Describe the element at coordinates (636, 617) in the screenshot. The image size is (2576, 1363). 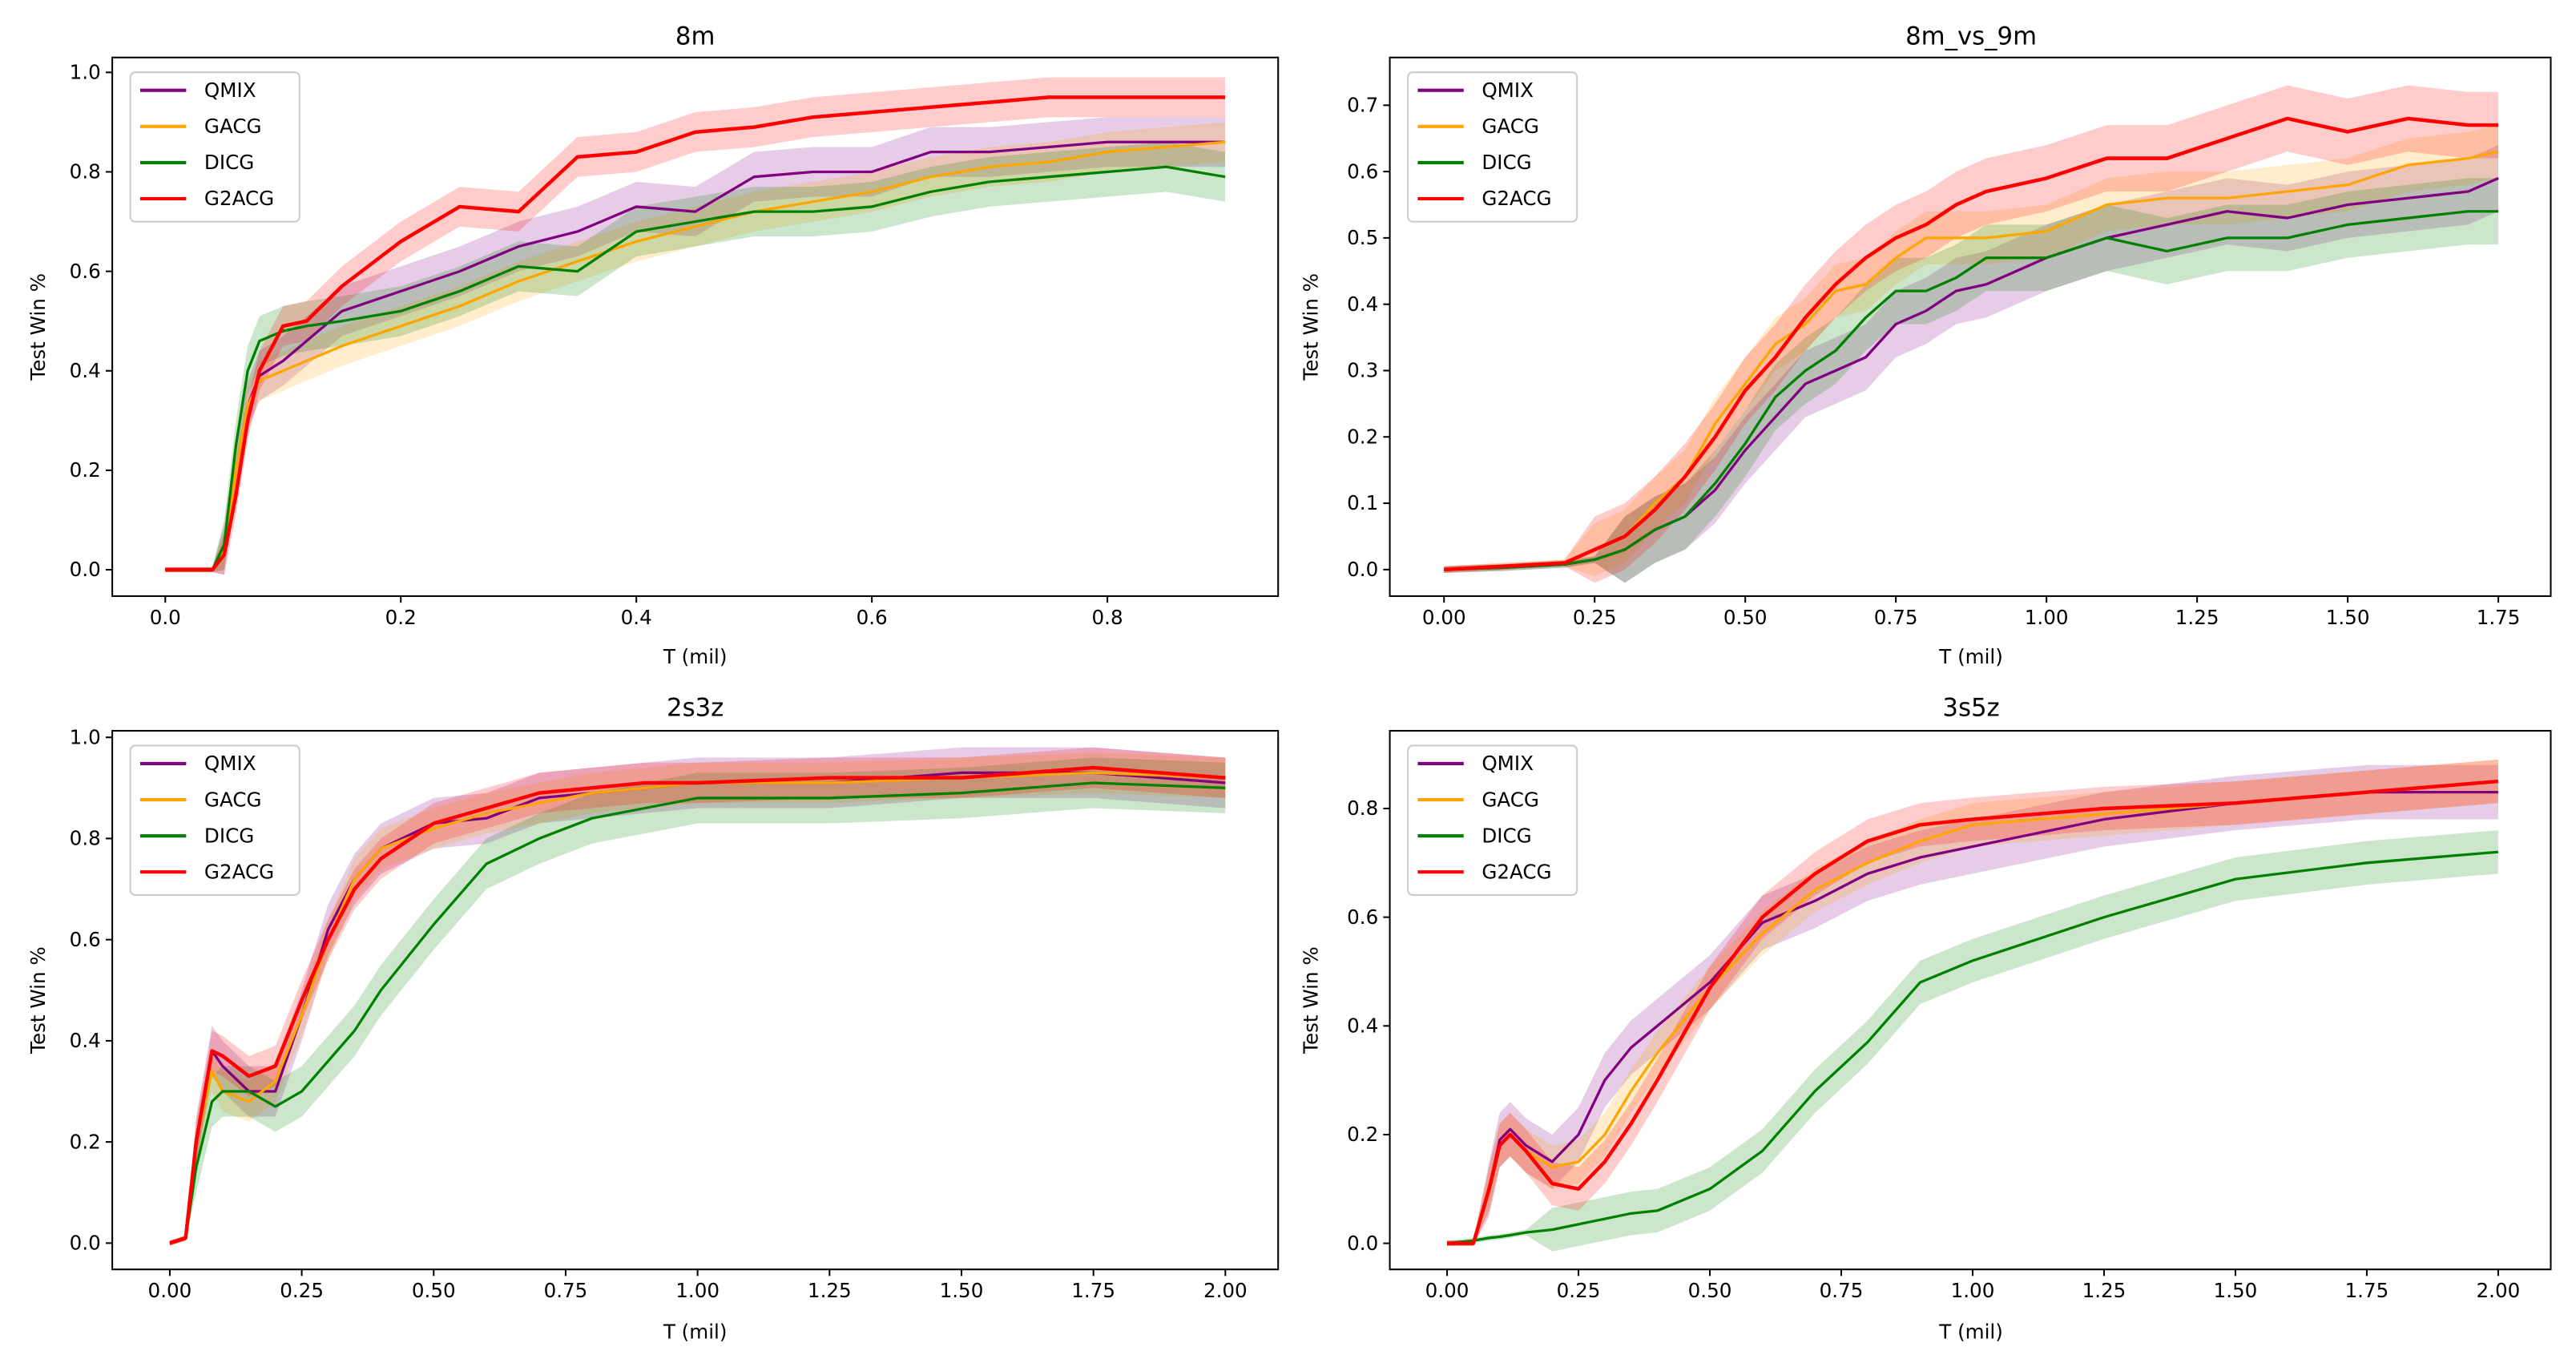
I see `x-tick-label: 0.4` at that location.